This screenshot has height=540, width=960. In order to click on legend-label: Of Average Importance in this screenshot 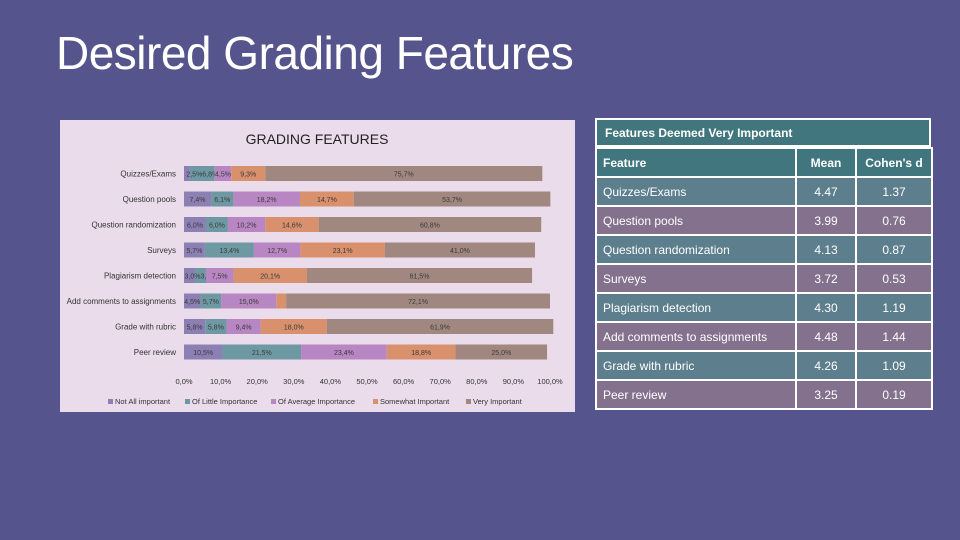, I will do `click(316, 401)`.